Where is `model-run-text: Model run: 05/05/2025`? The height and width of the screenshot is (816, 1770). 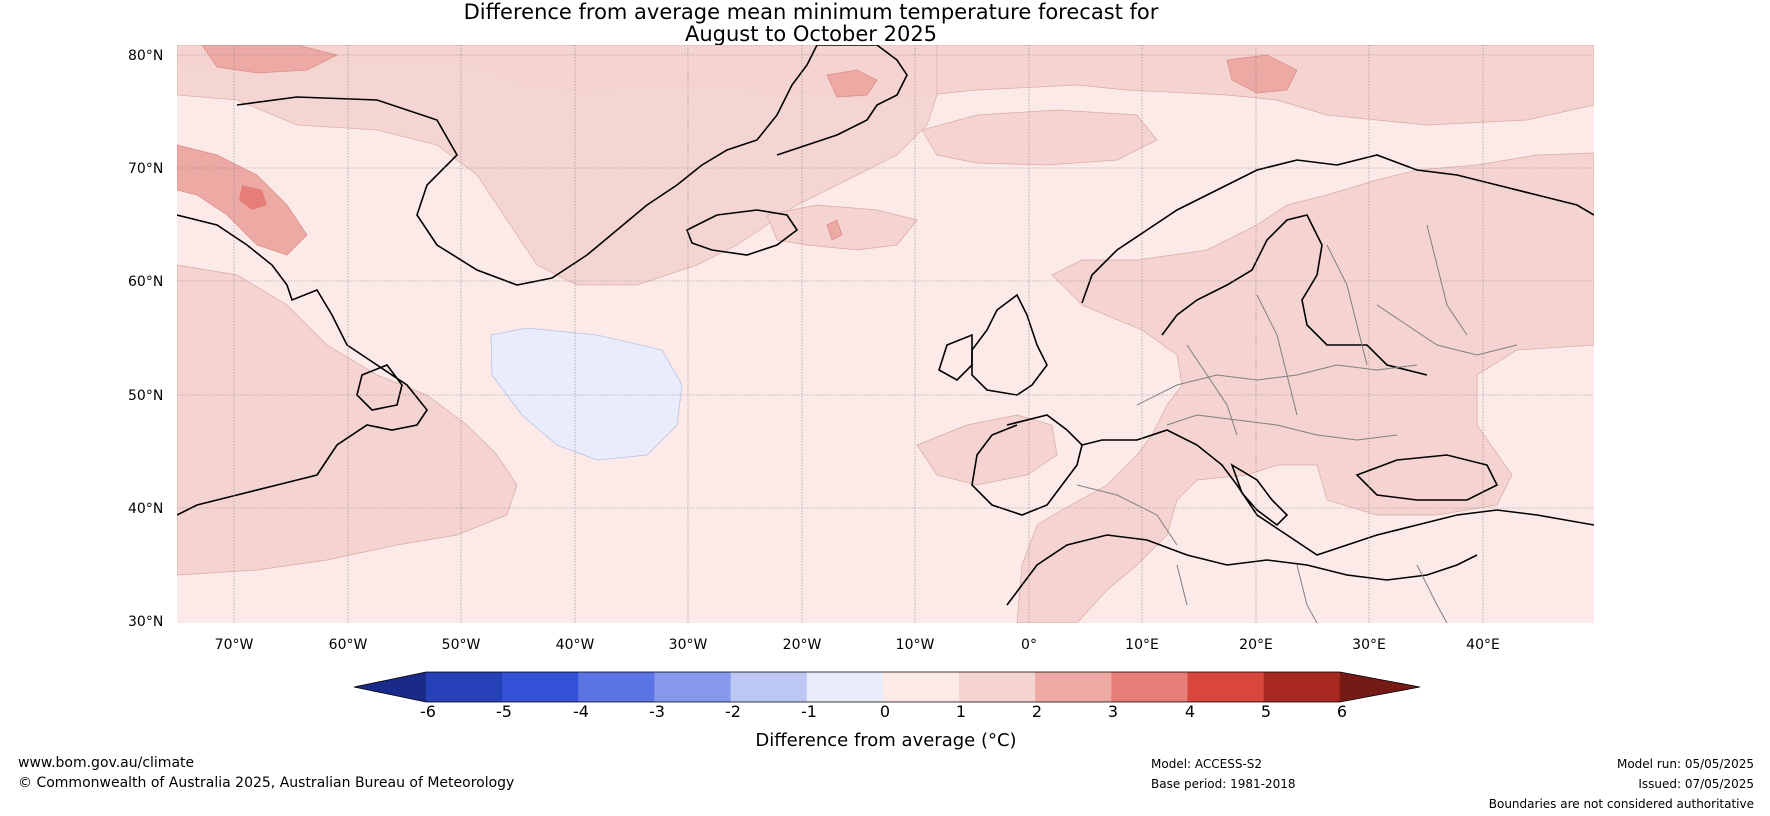
model-run-text: Model run: 05/05/2025 is located at coordinates (1685, 764).